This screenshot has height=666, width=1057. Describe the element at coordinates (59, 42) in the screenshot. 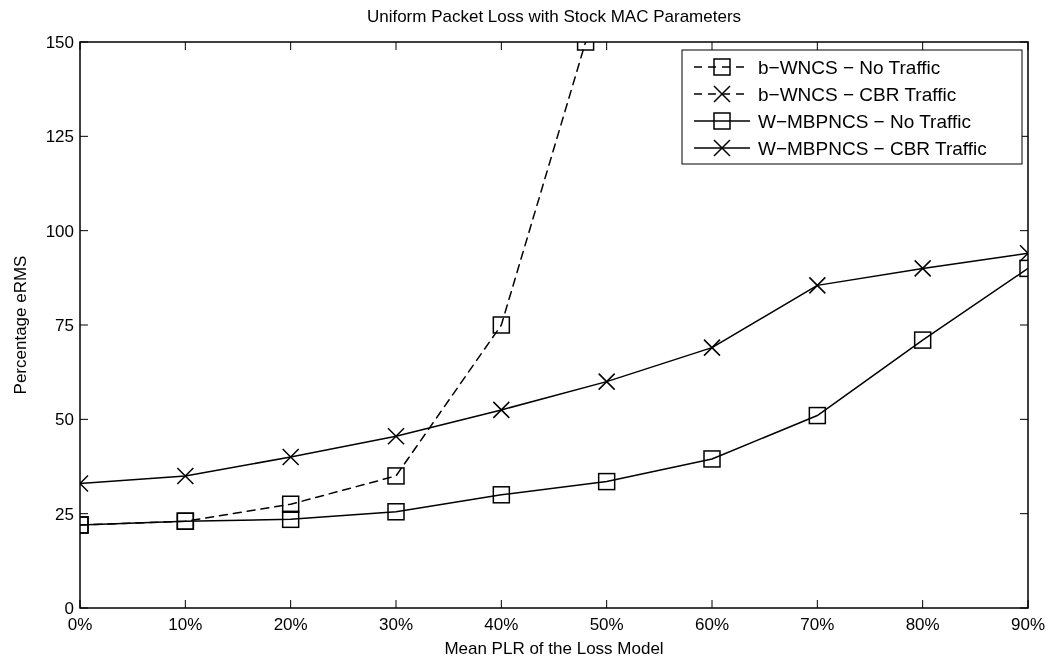

I see `y-tick-label: 150` at that location.